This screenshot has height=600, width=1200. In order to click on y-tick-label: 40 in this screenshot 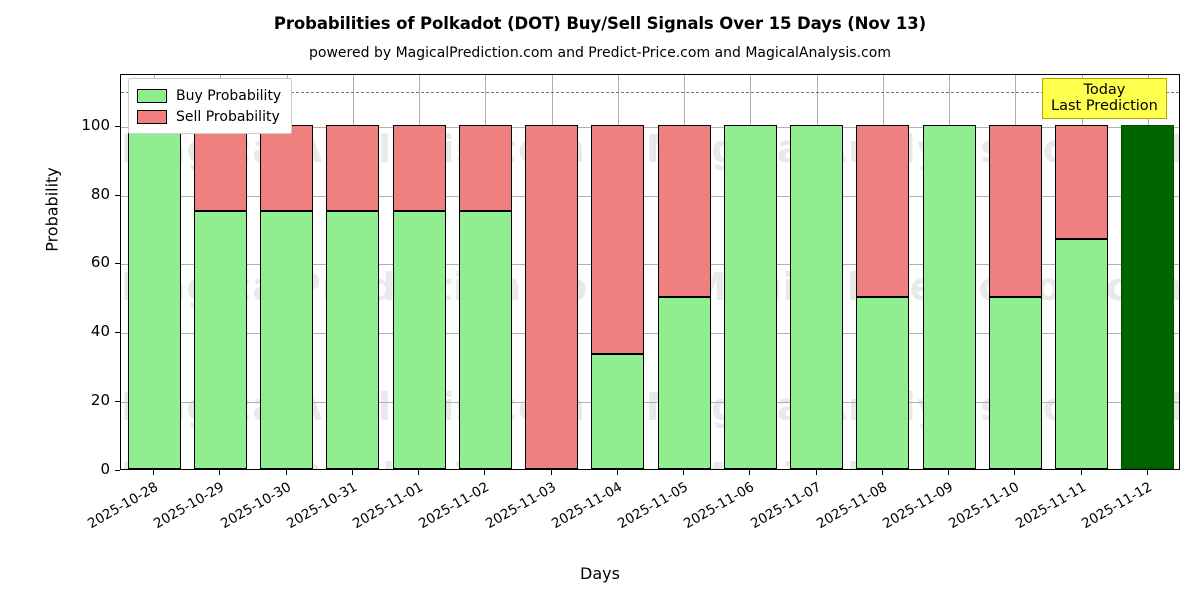, I will do `click(100, 331)`.